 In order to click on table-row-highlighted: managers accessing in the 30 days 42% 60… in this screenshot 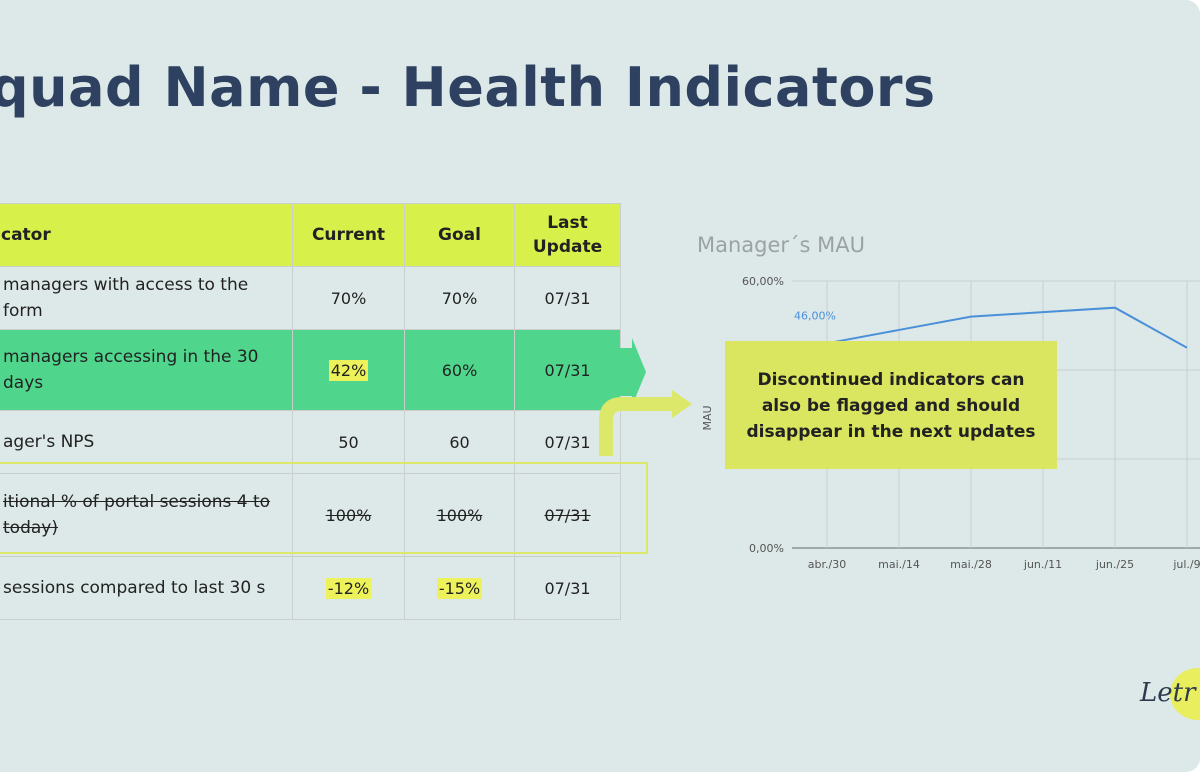, I will do `click(310, 370)`.